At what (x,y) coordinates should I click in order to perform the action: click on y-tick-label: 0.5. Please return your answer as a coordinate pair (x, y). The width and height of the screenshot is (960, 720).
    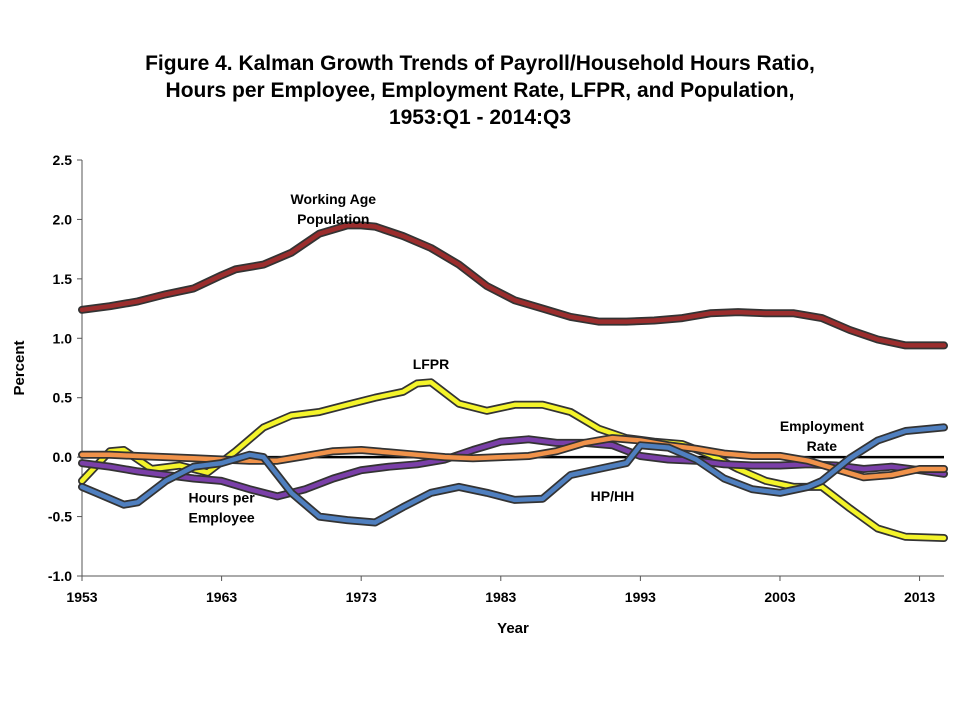
    Looking at the image, I should click on (63, 398).